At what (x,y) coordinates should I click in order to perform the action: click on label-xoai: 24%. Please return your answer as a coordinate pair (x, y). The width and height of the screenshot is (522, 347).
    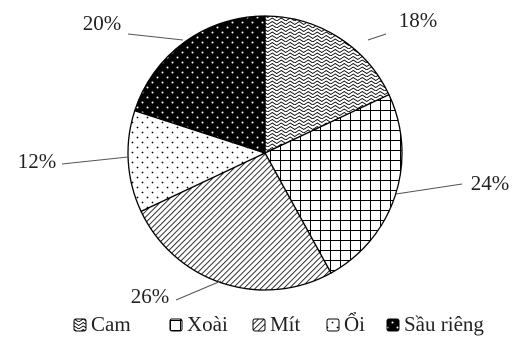
    Looking at the image, I should click on (490, 183).